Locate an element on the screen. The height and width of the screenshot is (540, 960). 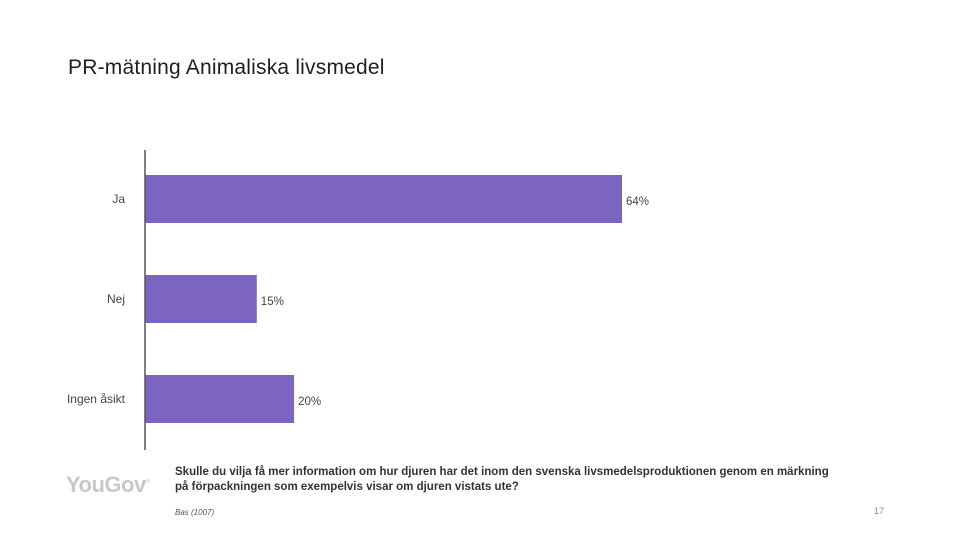
value-label: 64% is located at coordinates (637, 202).